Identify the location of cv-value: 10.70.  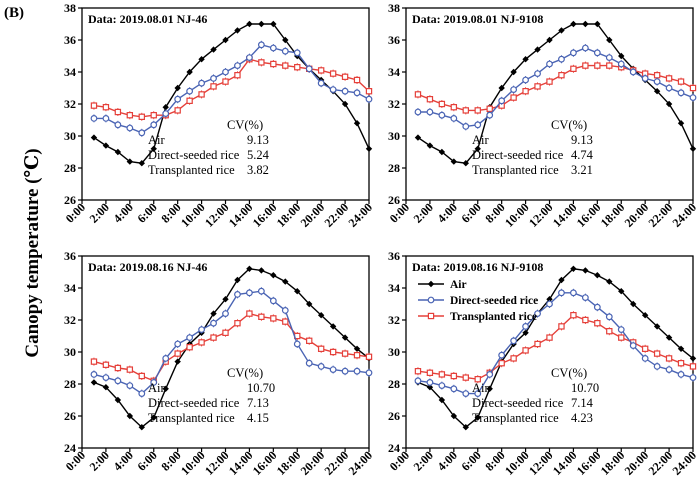
(585, 388).